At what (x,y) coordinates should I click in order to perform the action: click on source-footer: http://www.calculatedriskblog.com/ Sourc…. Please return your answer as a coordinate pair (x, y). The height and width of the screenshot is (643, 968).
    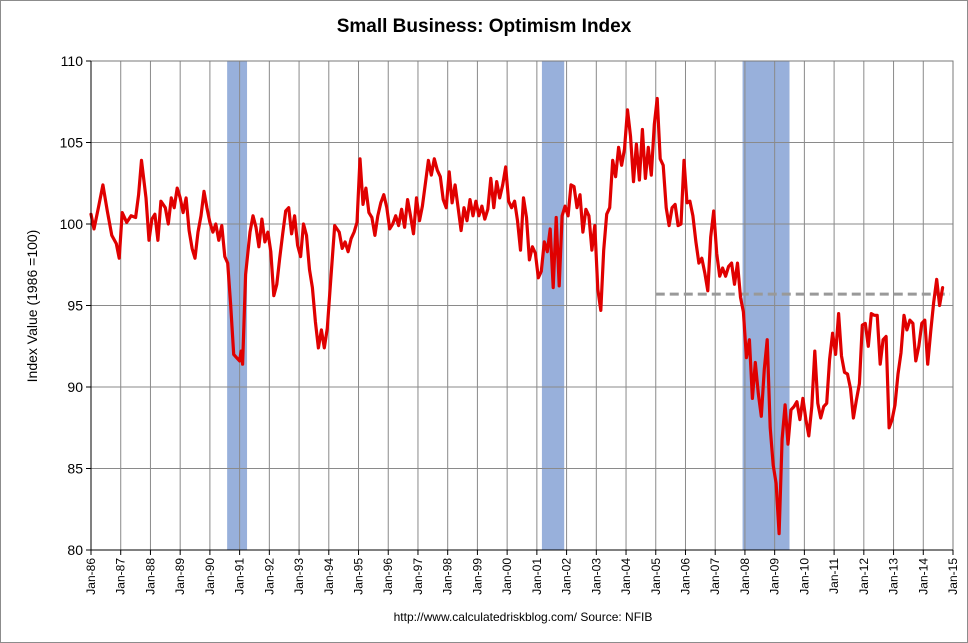
    Looking at the image, I should click on (523, 617).